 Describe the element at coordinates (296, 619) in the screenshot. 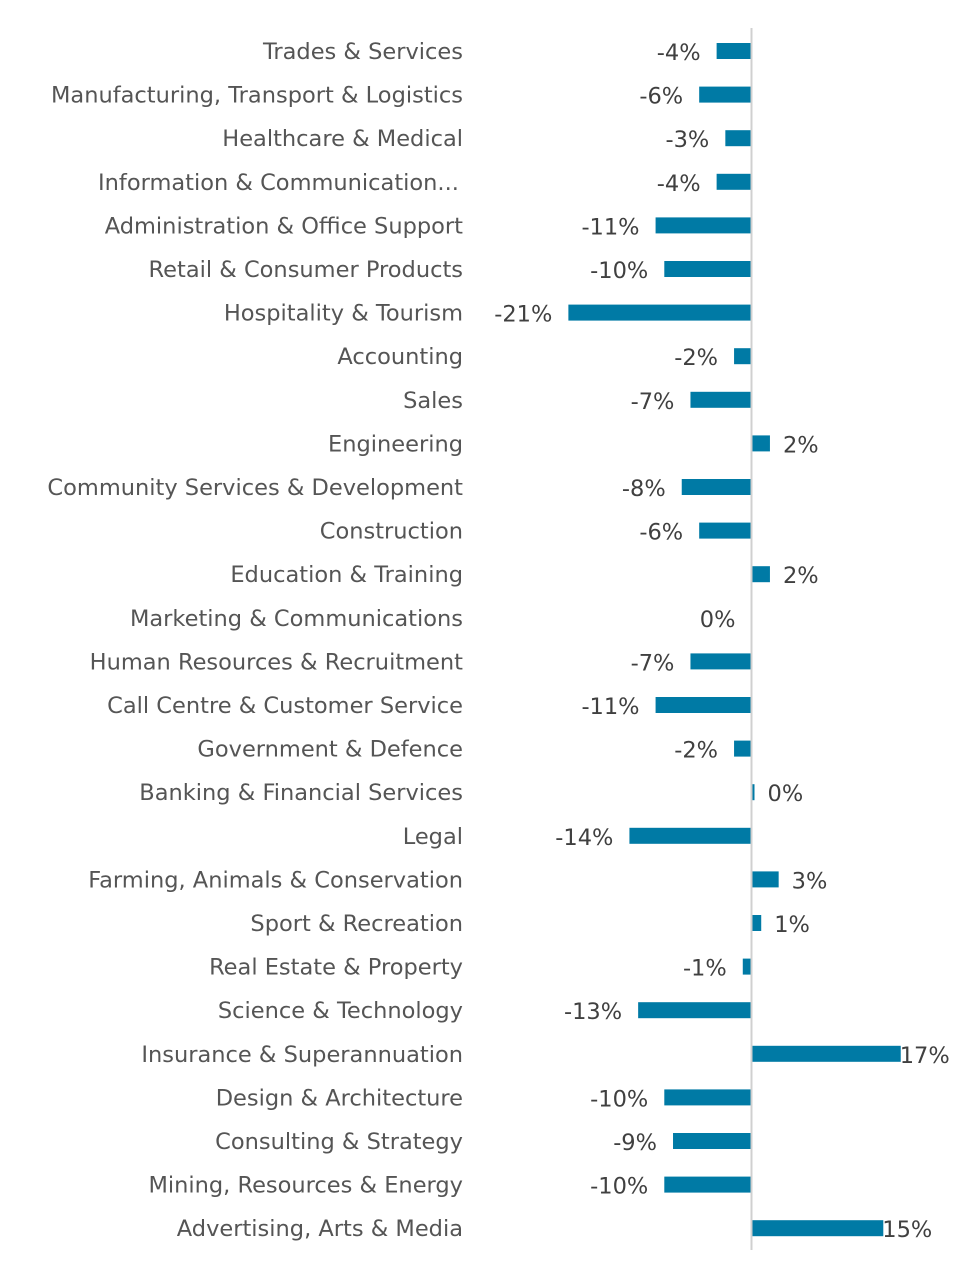

I see `category-label: Marketing & Communications` at that location.